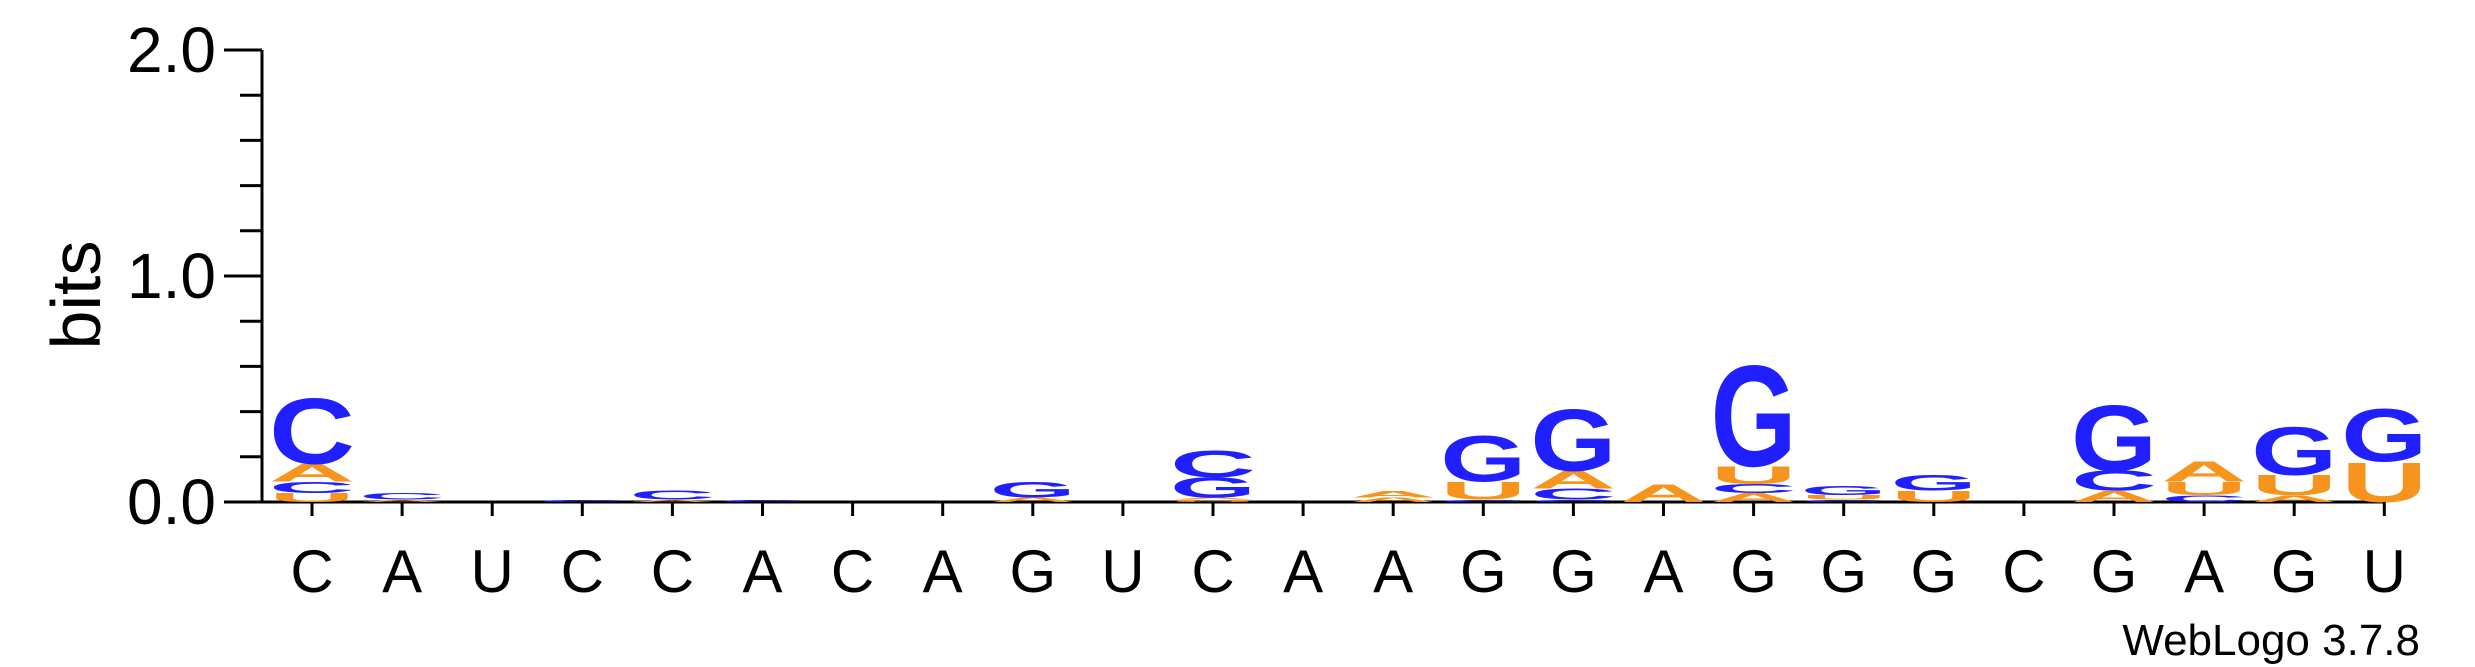 The height and width of the screenshot is (667, 2475). Describe the element at coordinates (171, 502) in the screenshot. I see `y-tick-label: 0.0` at that location.